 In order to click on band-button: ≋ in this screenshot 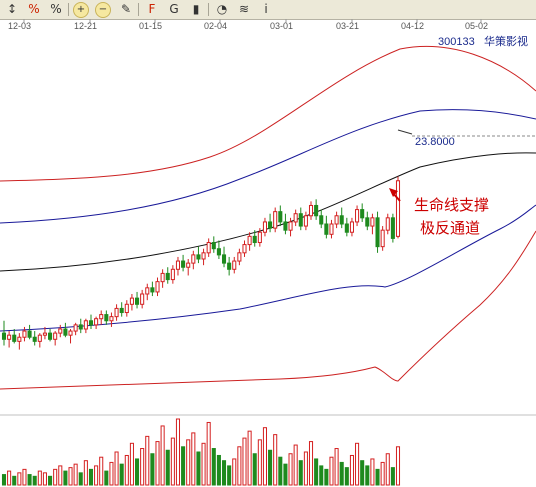, I will do `click(244, 9)`.